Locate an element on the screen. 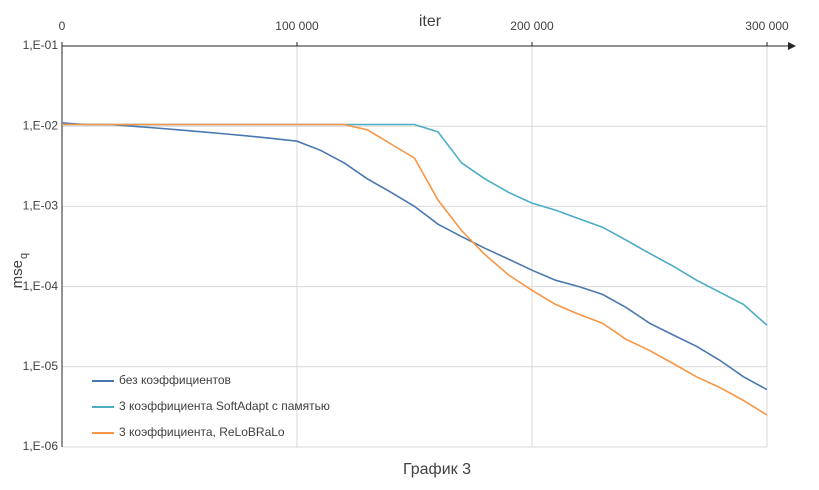 This screenshot has width=819, height=490. y-axis-title-sub: q is located at coordinates (24, 256).